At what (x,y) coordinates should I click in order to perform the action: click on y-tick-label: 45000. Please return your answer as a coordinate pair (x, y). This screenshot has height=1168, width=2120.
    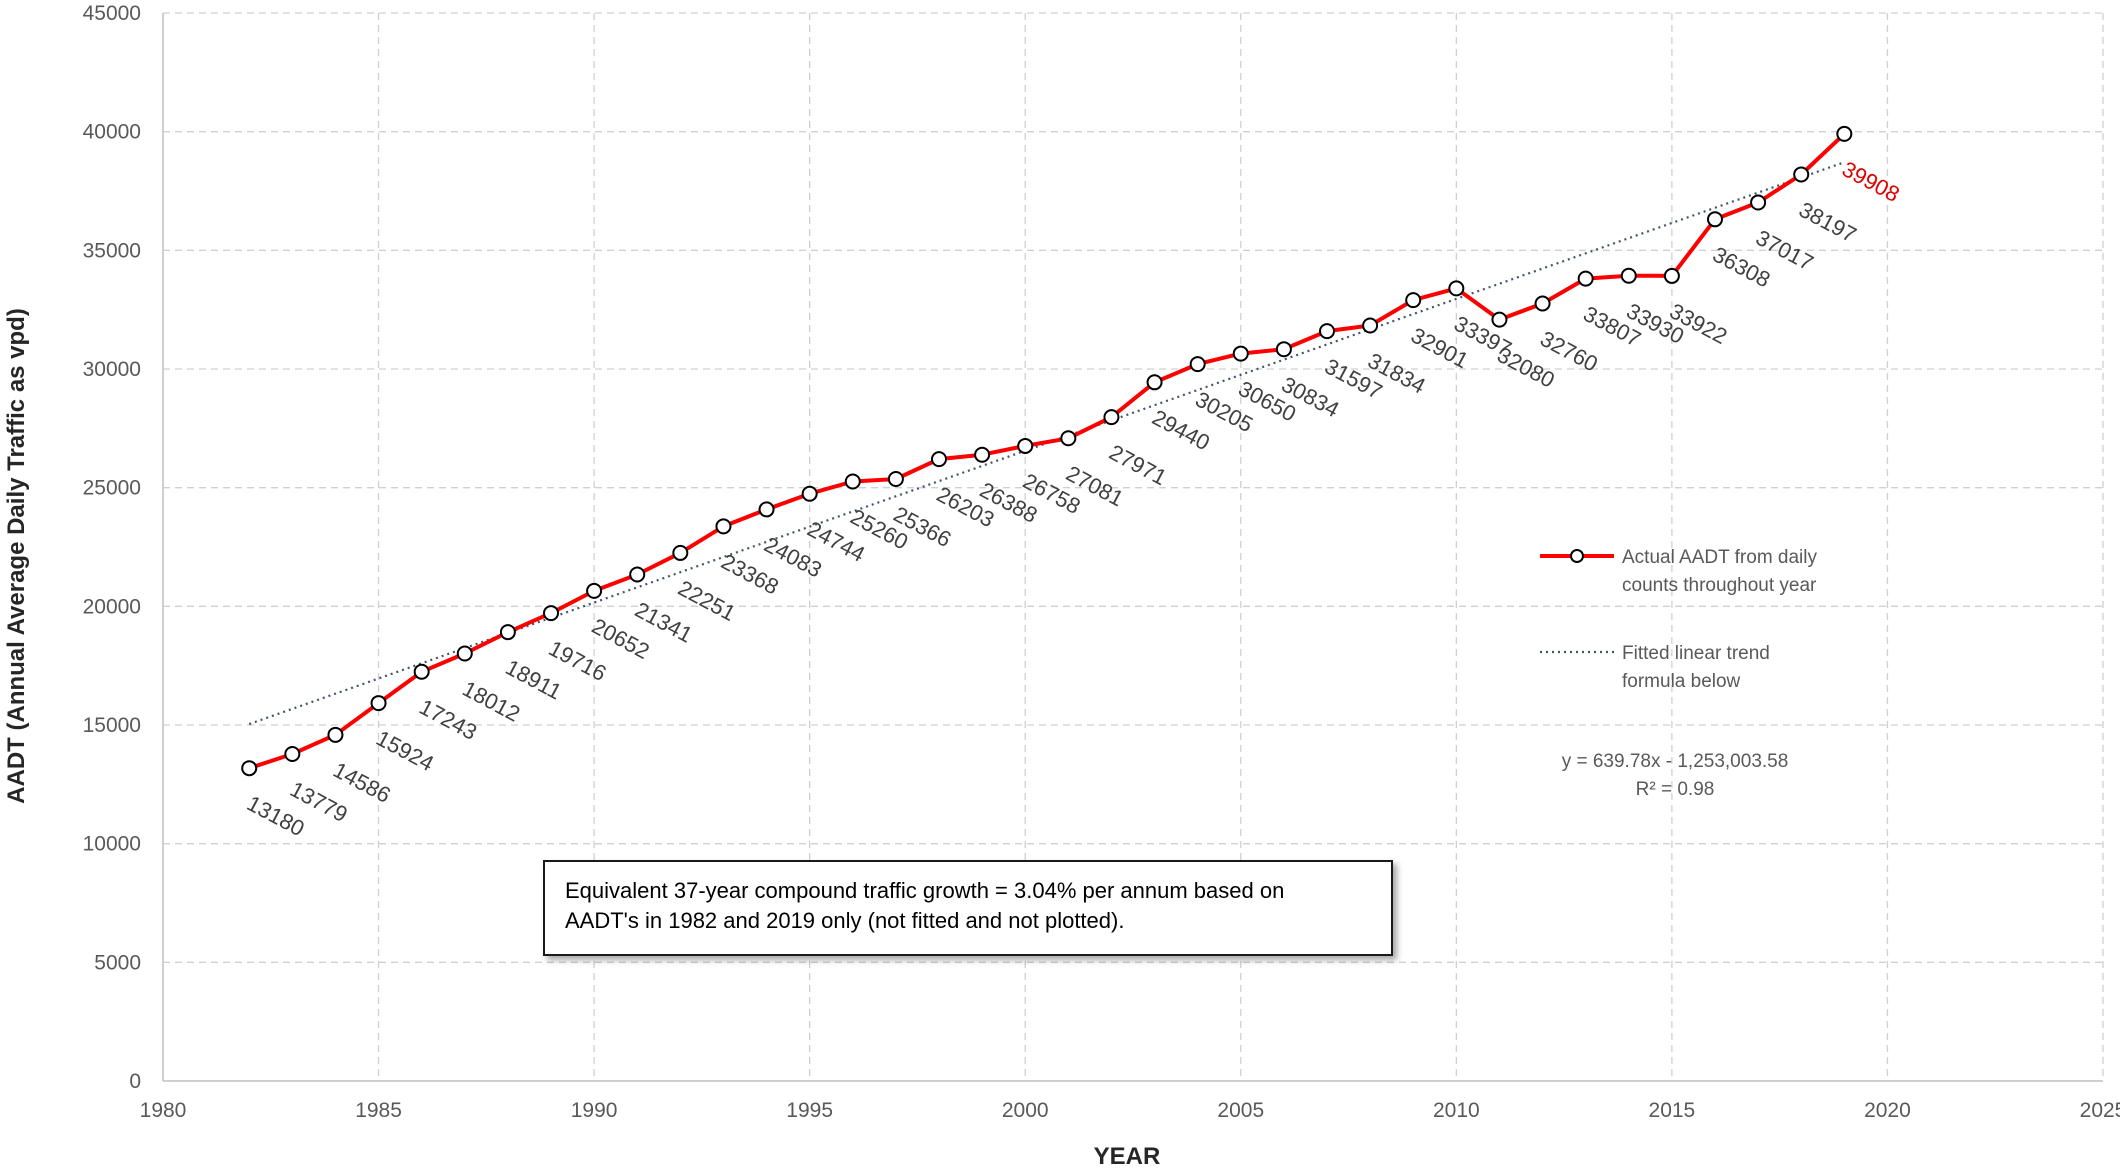
    Looking at the image, I should click on (112, 13).